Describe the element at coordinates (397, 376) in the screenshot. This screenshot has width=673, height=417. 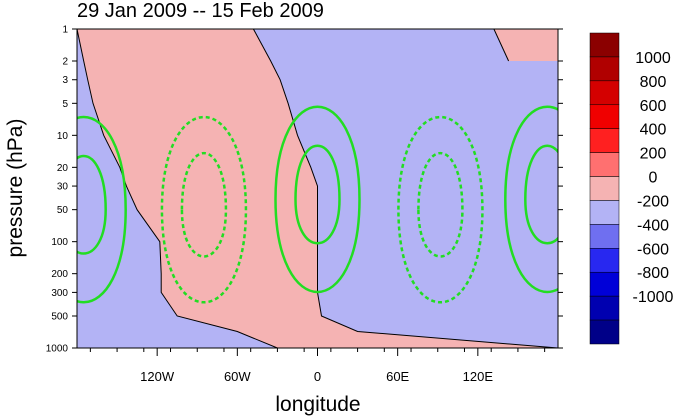
I see `x-tick-label: 60E` at that location.